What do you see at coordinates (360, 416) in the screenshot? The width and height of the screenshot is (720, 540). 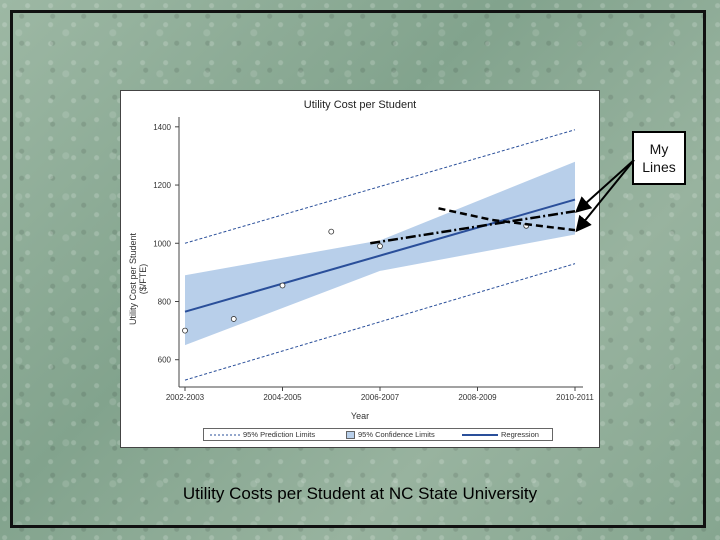 I see `x-axis-label: Year` at bounding box center [360, 416].